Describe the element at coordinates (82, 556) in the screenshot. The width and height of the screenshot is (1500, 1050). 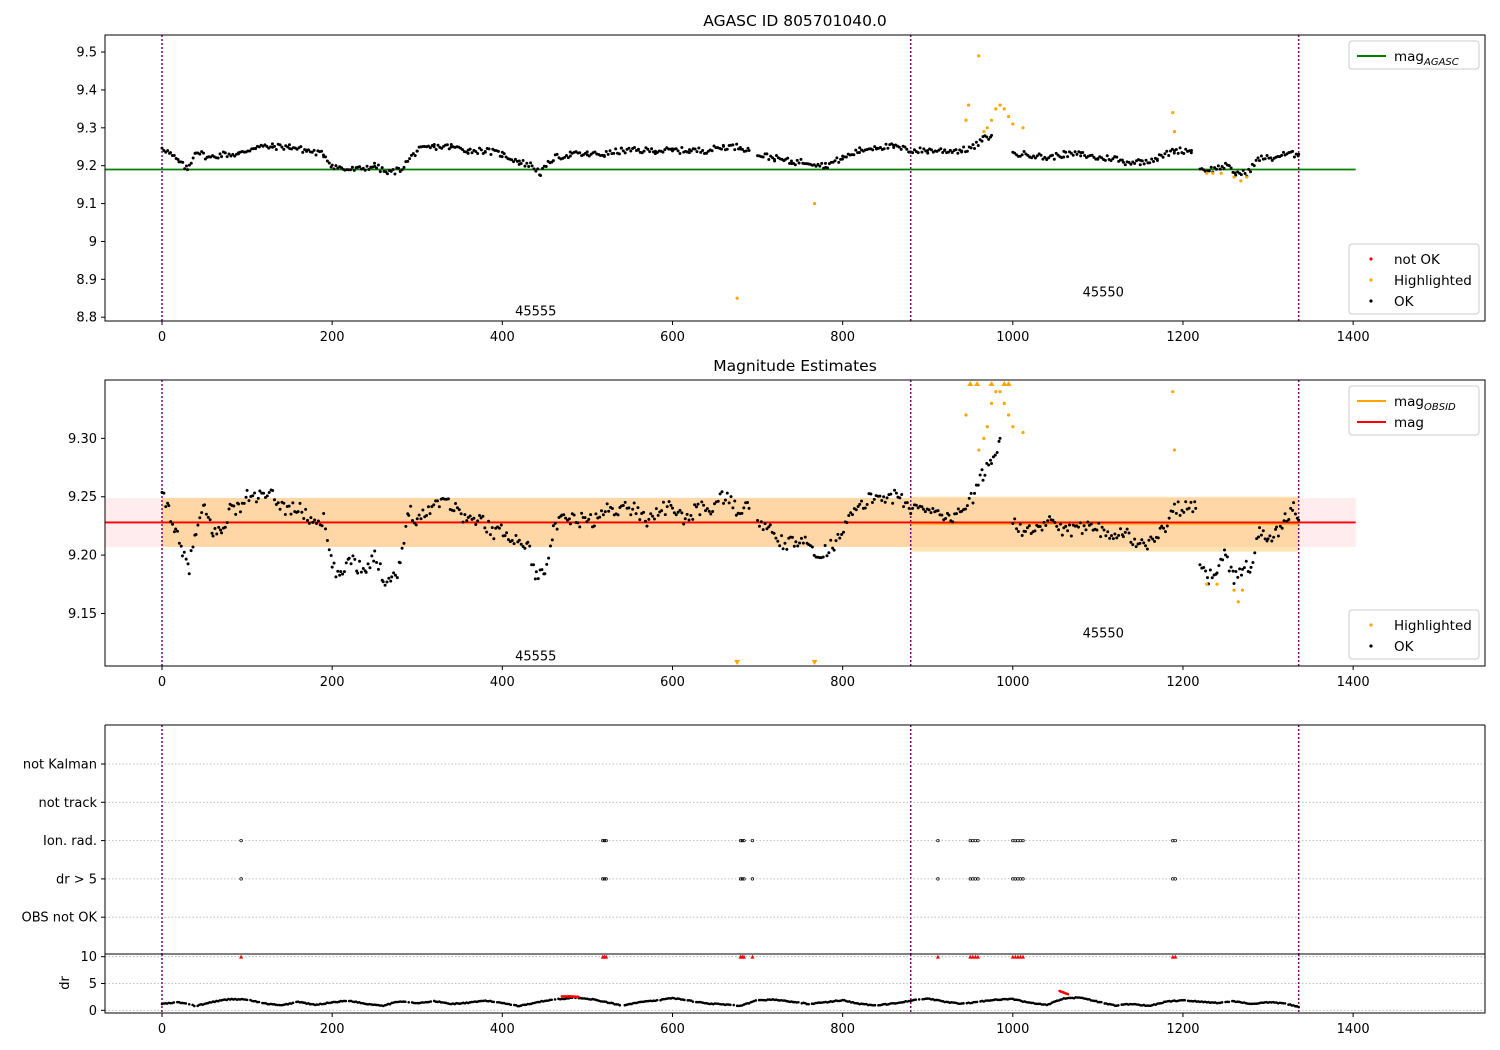
I see `magnitude-ytick-label: 9.20` at that location.